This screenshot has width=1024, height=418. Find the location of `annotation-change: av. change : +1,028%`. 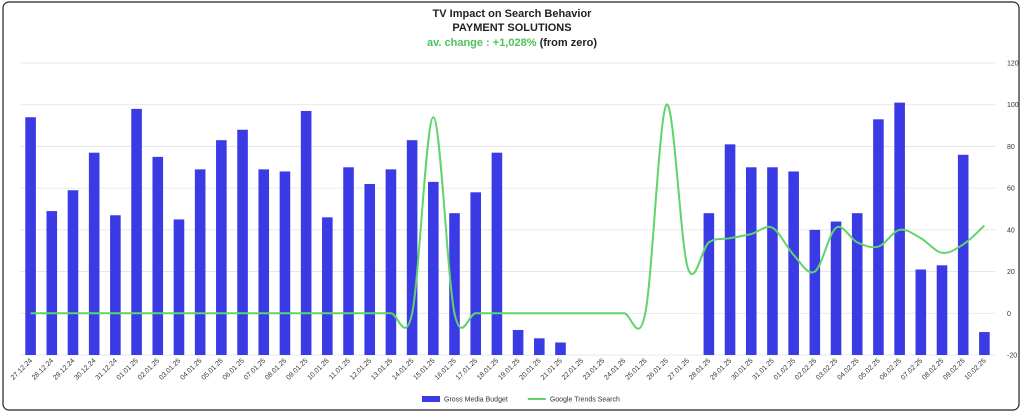

annotation-change: av. change : +1,028% is located at coordinates (482, 43).